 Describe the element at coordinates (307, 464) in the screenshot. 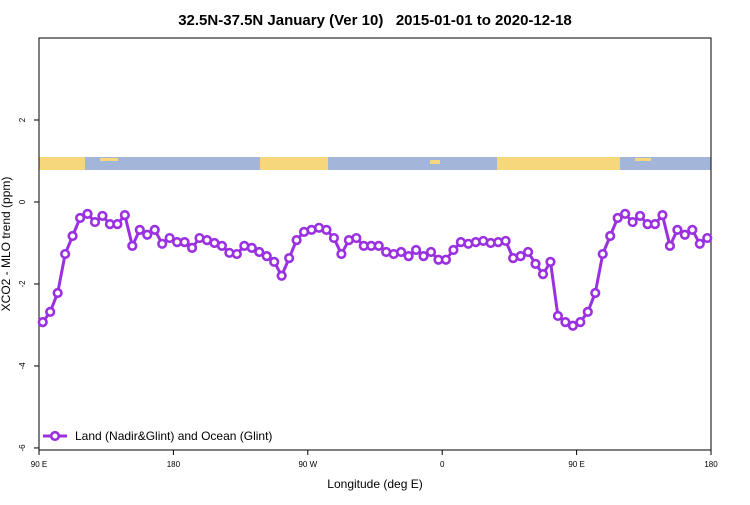

I see `x-tick-label: 90 W` at that location.